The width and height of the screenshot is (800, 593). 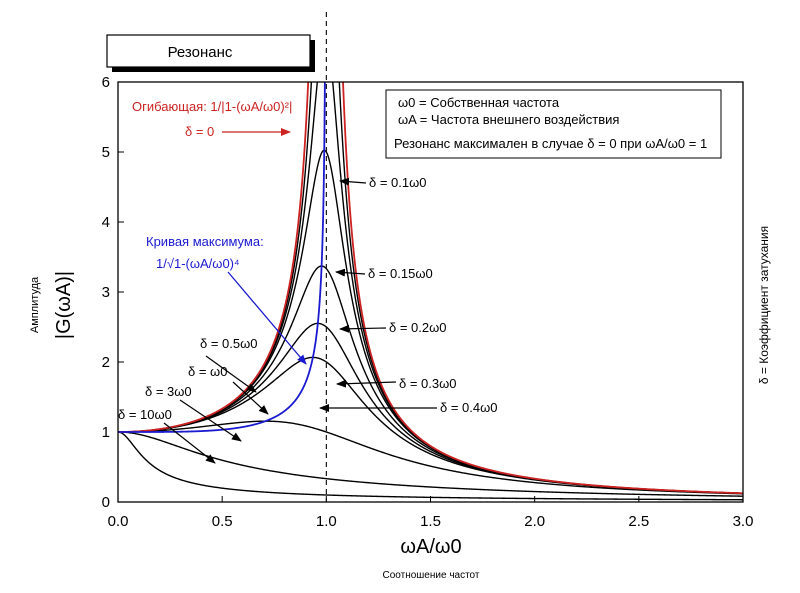 What do you see at coordinates (106, 432) in the screenshot?
I see `y-tick-label: 1` at bounding box center [106, 432].